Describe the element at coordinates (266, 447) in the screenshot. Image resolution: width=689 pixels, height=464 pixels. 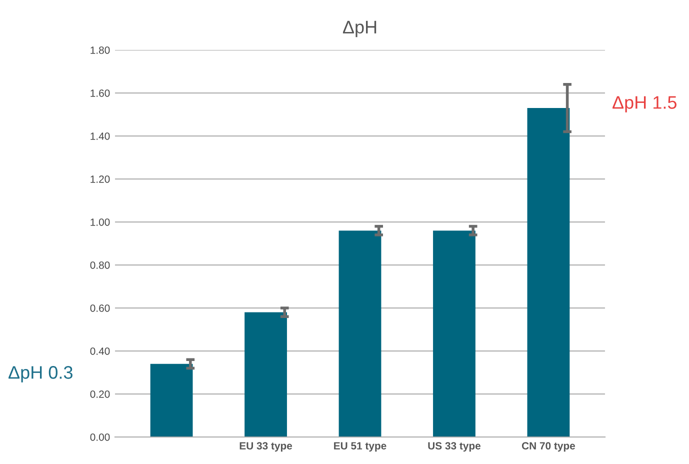
I see `x-tick-label: EU 33 type` at that location.